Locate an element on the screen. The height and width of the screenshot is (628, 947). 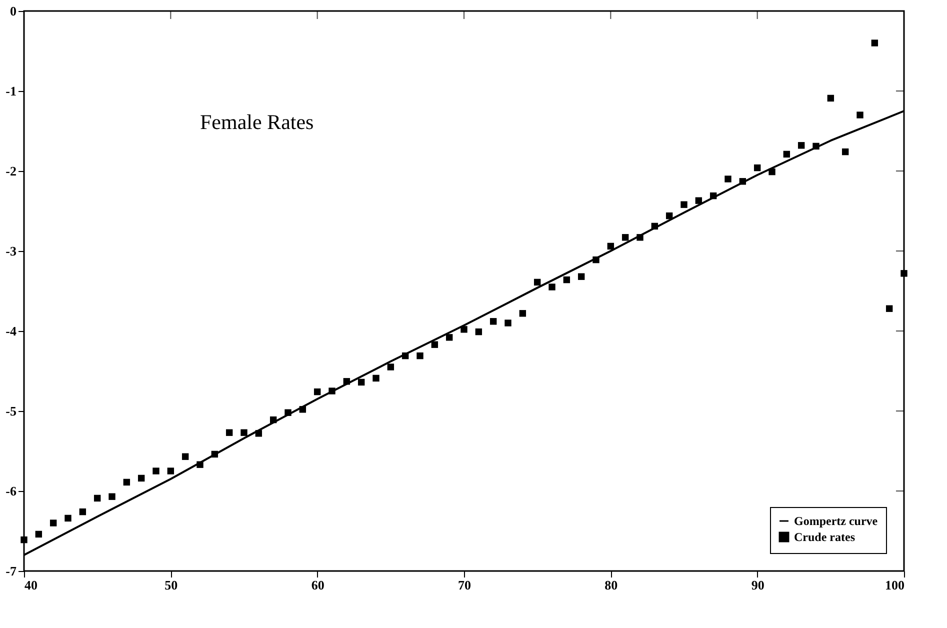
x-tick-label: 40 is located at coordinates (31, 585).